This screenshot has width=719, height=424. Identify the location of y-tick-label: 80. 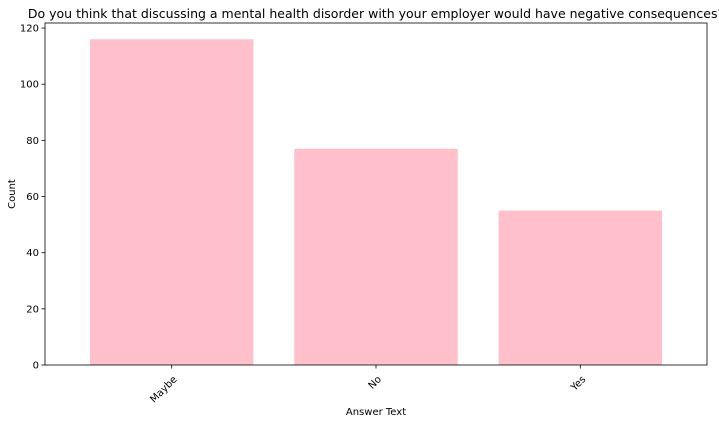
(32, 141).